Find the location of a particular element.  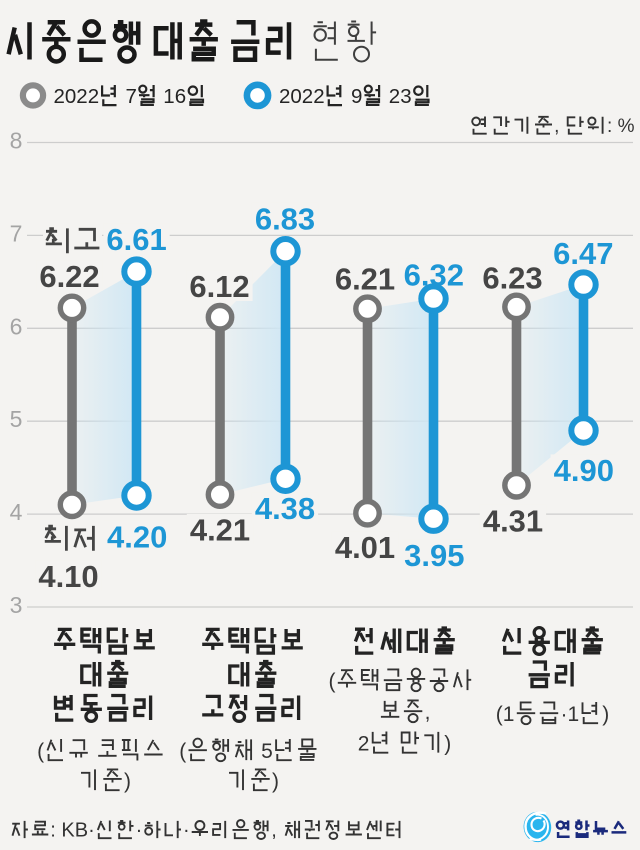

svg-text: 6.22 is located at coordinates (69, 276).